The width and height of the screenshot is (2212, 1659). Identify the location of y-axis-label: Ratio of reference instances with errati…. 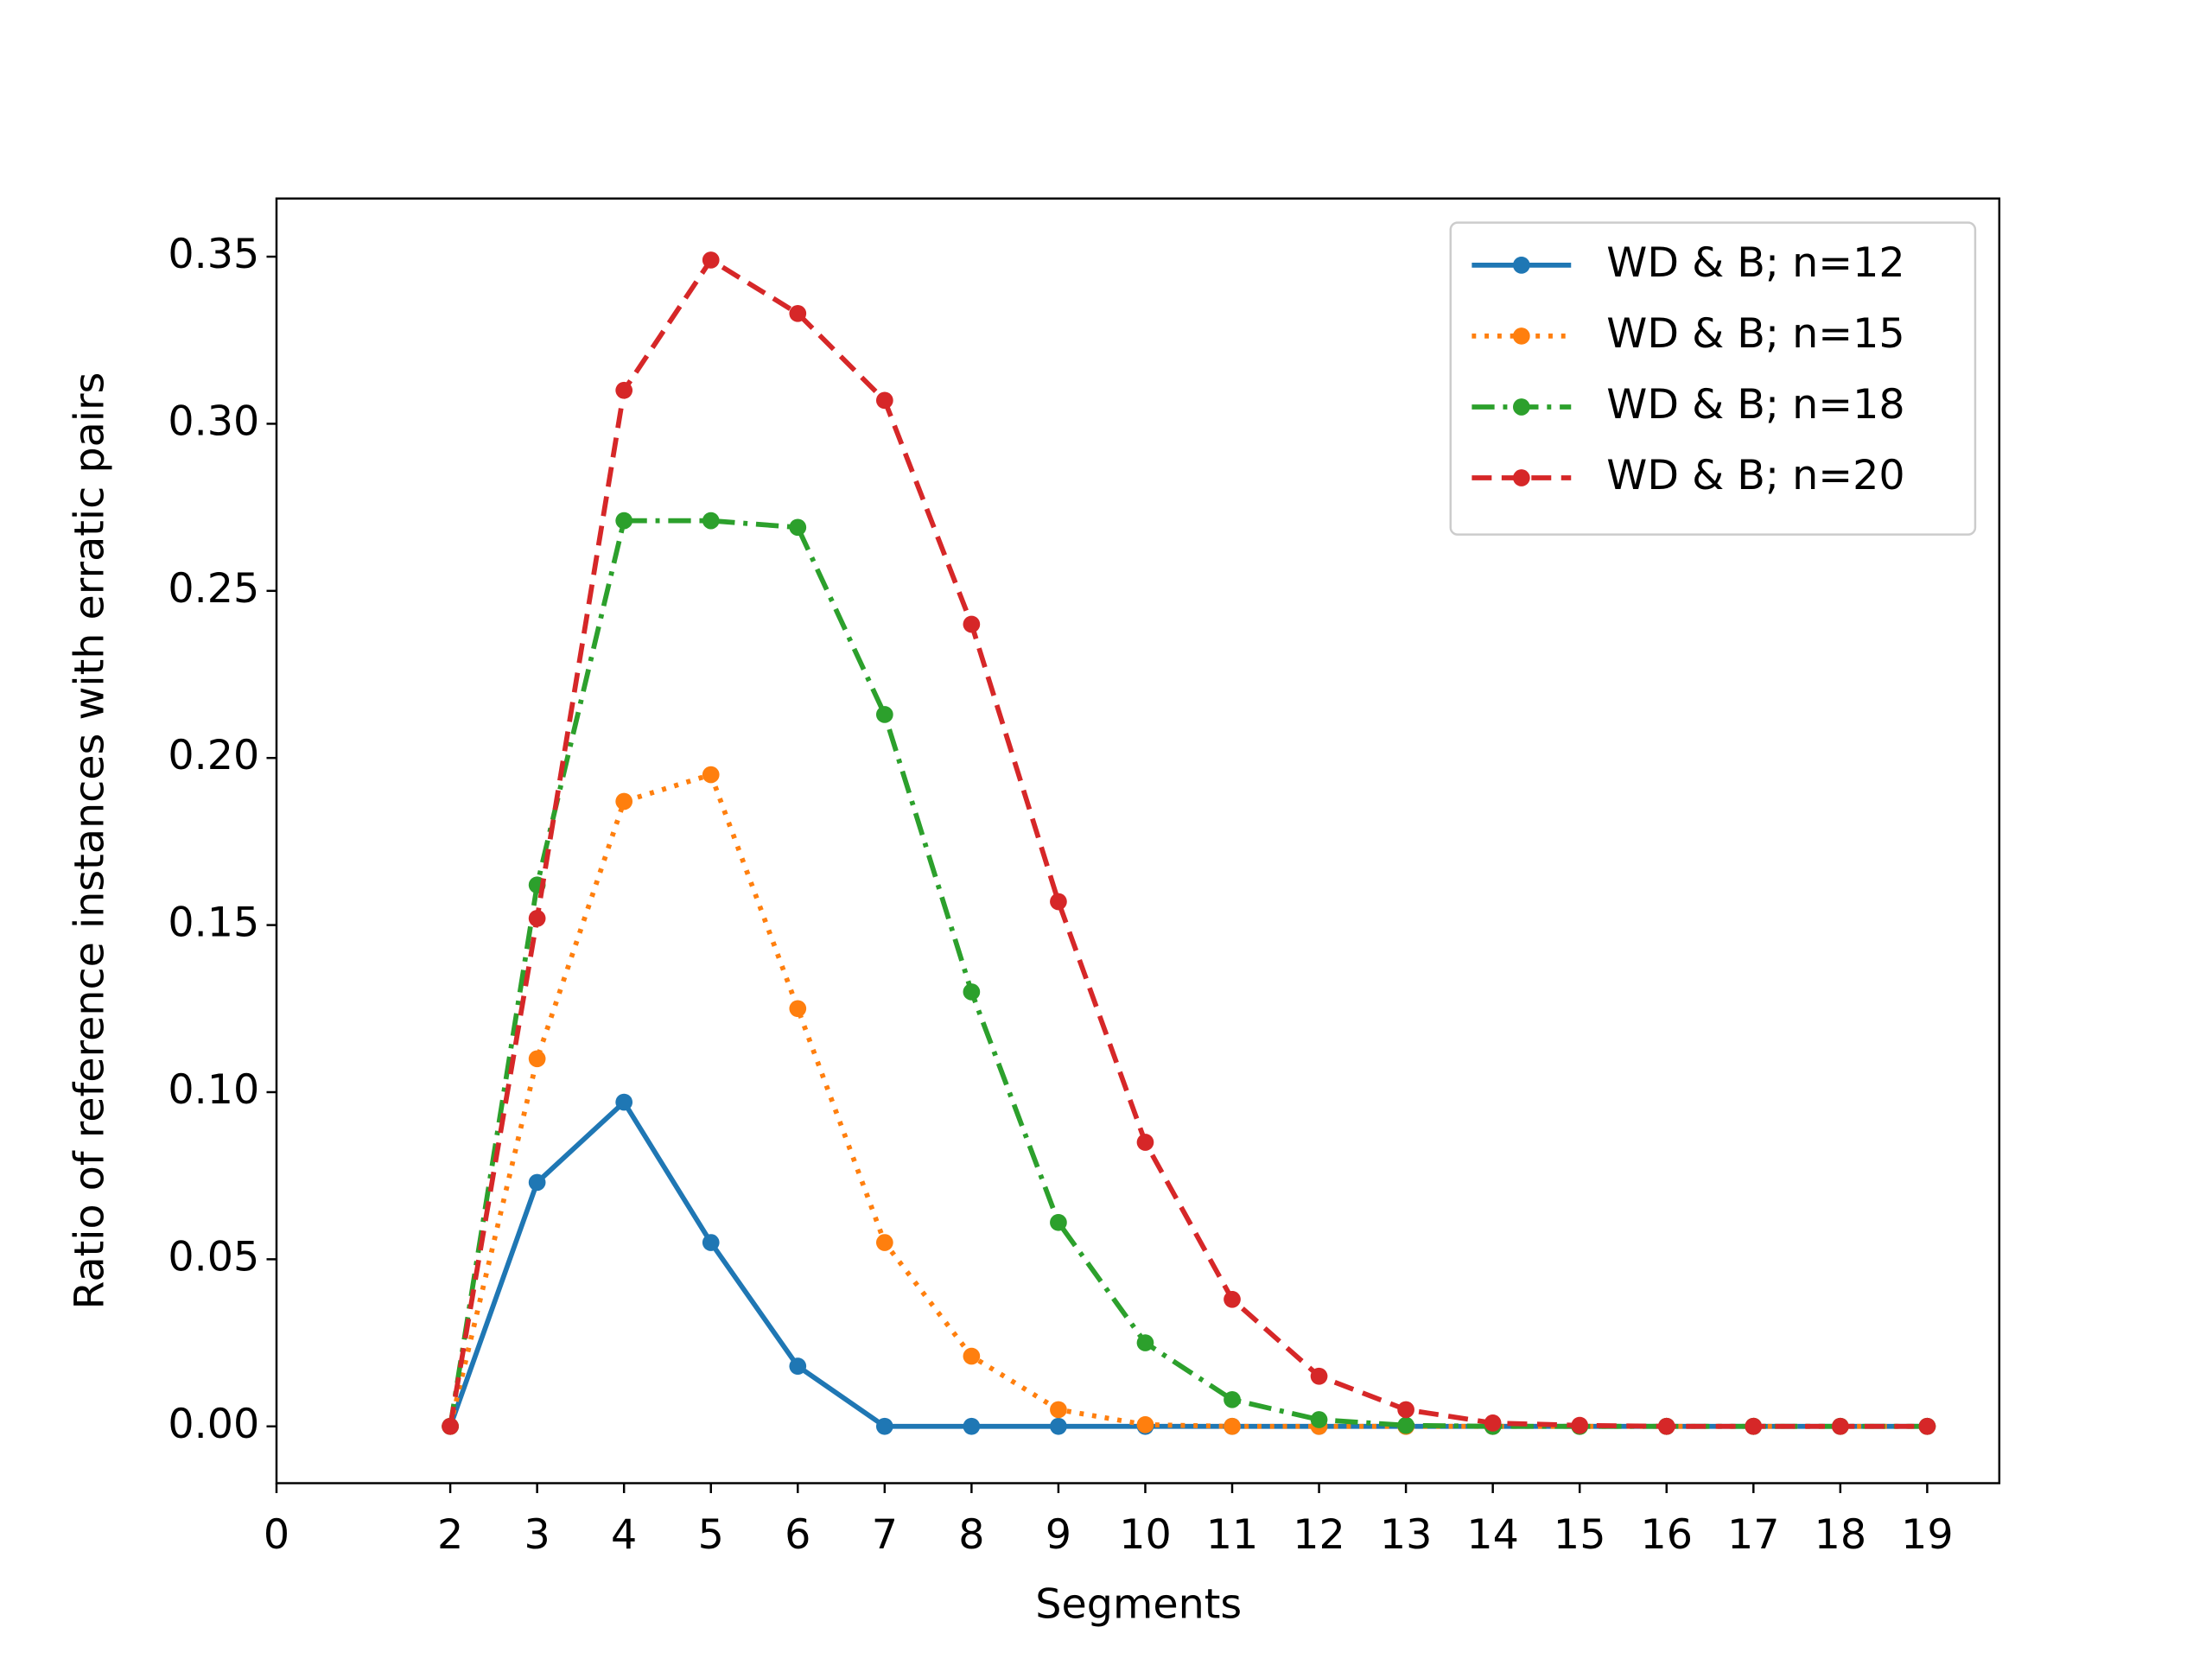
(90, 841).